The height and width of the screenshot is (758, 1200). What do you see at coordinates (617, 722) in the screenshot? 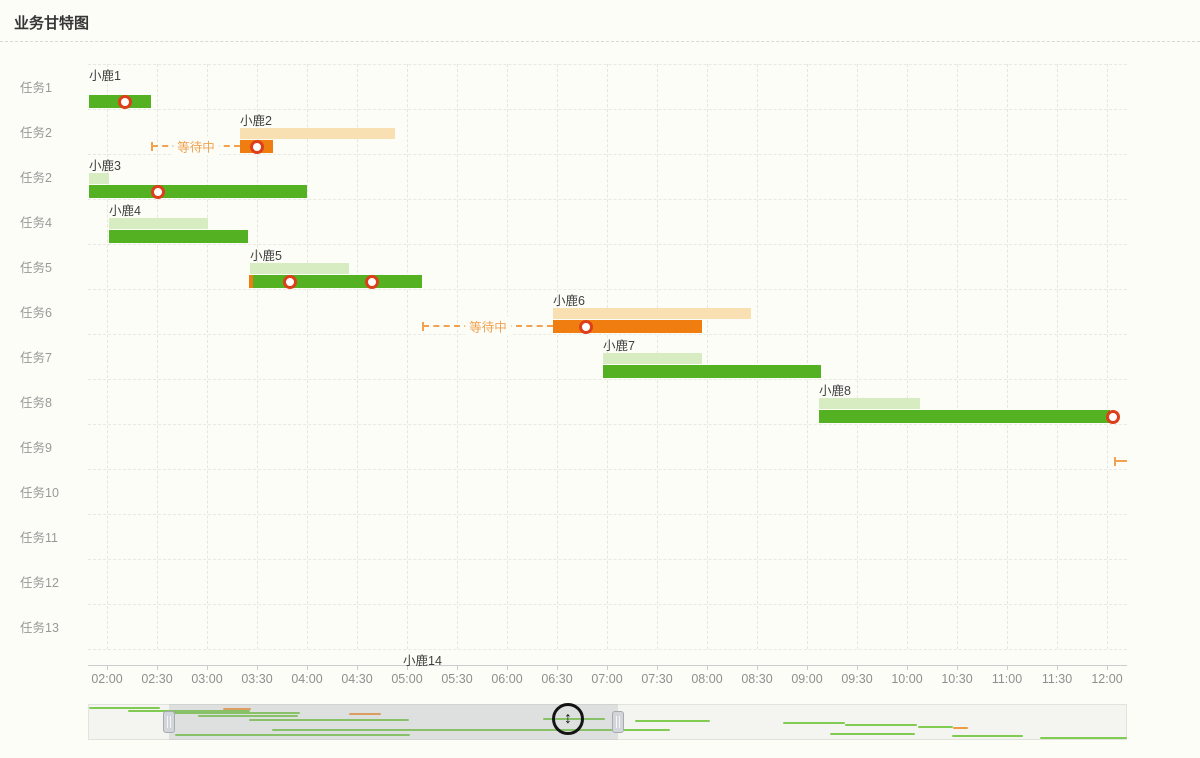
I see `datazoom-handle-right` at bounding box center [617, 722].